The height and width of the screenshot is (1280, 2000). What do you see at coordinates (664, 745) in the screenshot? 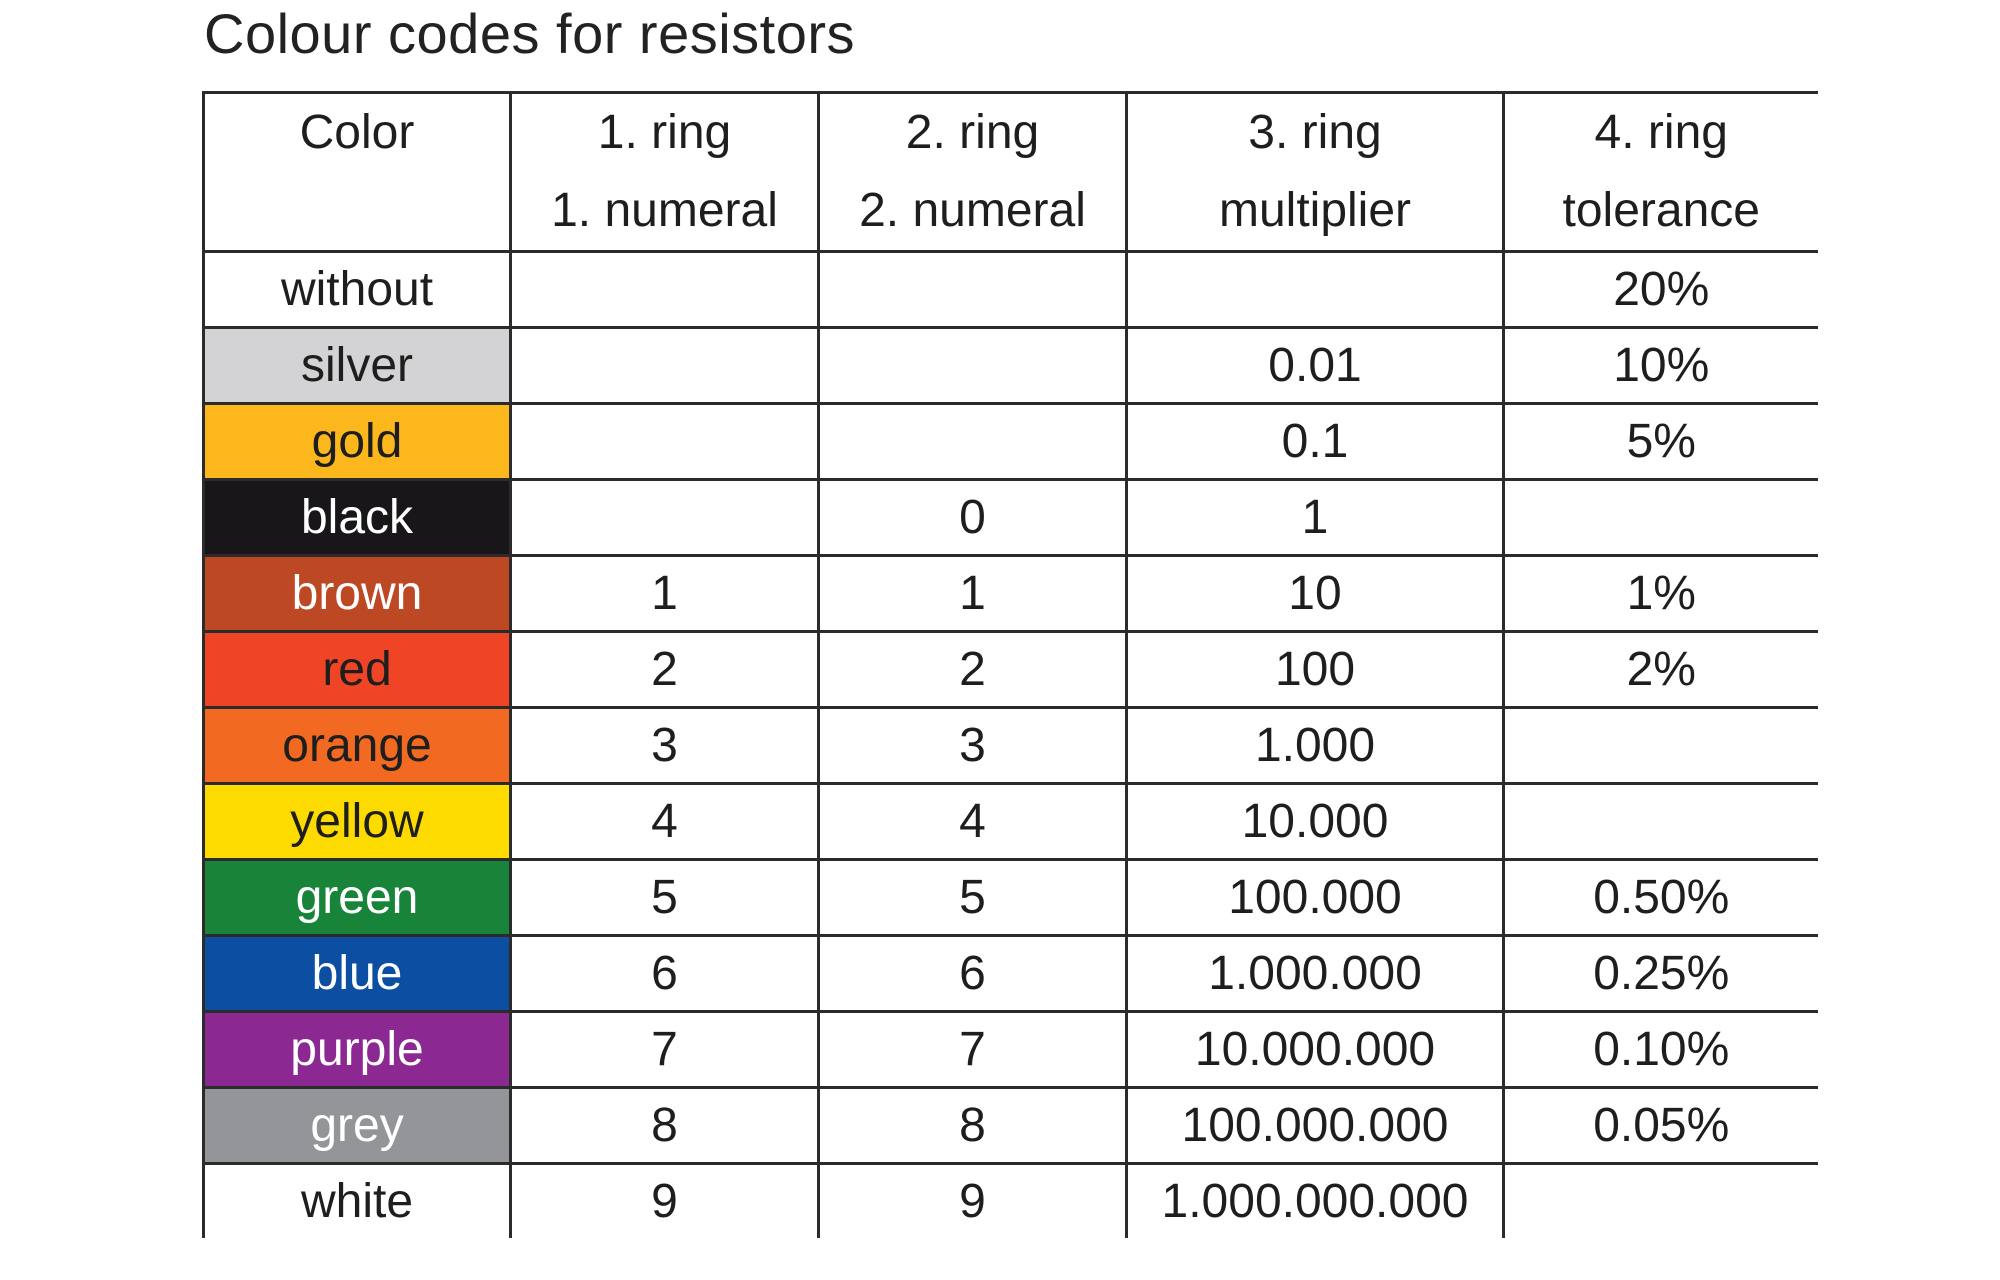
I see `ring1-numeral-cell: 3` at bounding box center [664, 745].